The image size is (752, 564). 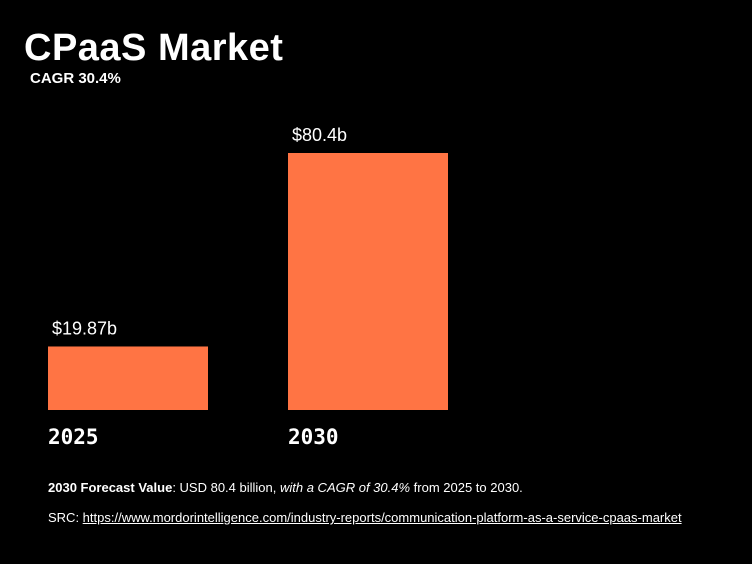 I want to click on data-label-2030: $80.4b, so click(x=319, y=135).